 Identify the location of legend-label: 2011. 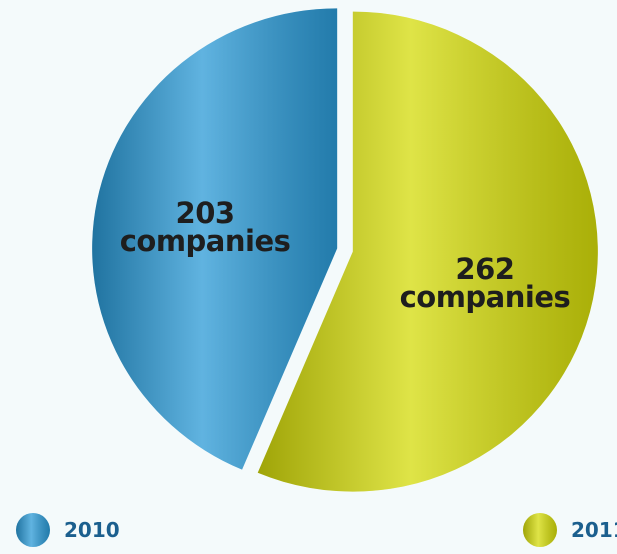
(594, 530).